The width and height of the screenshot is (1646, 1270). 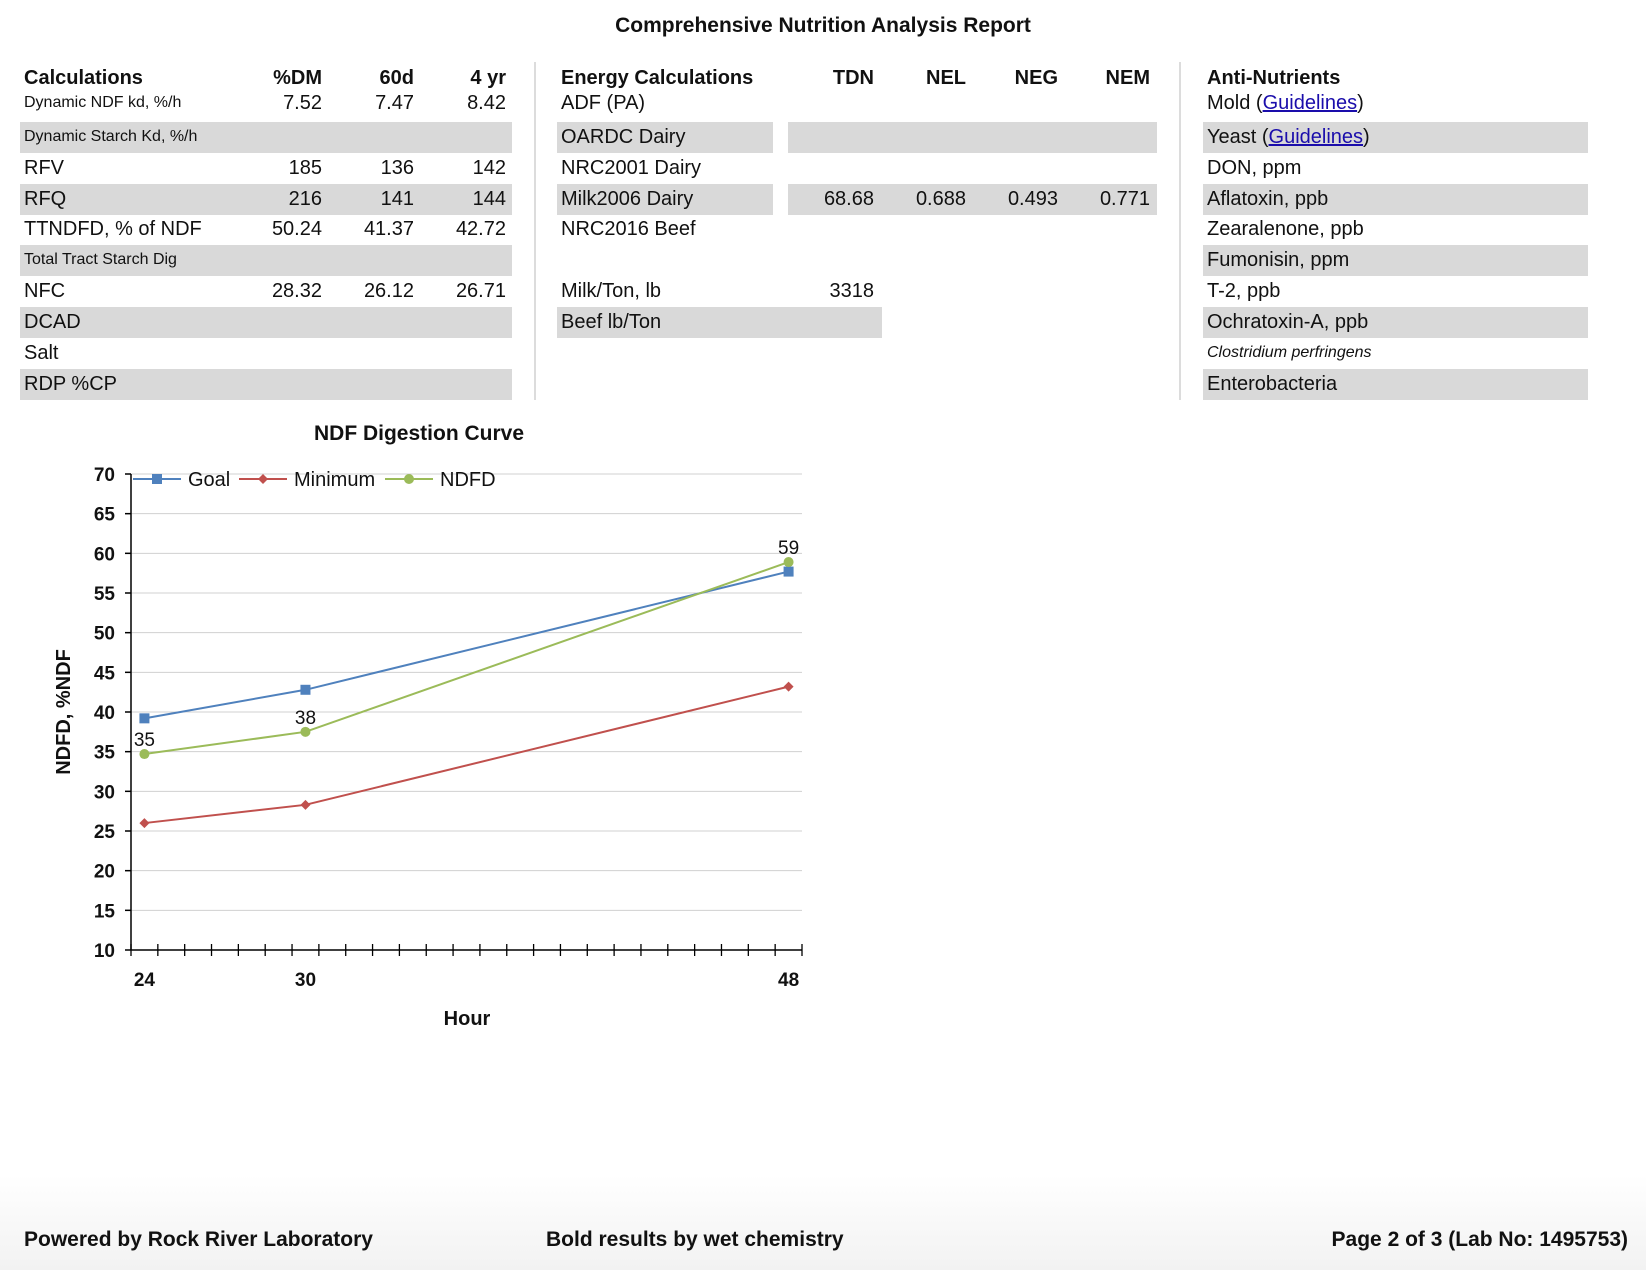 I want to click on anti-nutrient-row: Zearalenone, ppb, so click(x=1285, y=229).